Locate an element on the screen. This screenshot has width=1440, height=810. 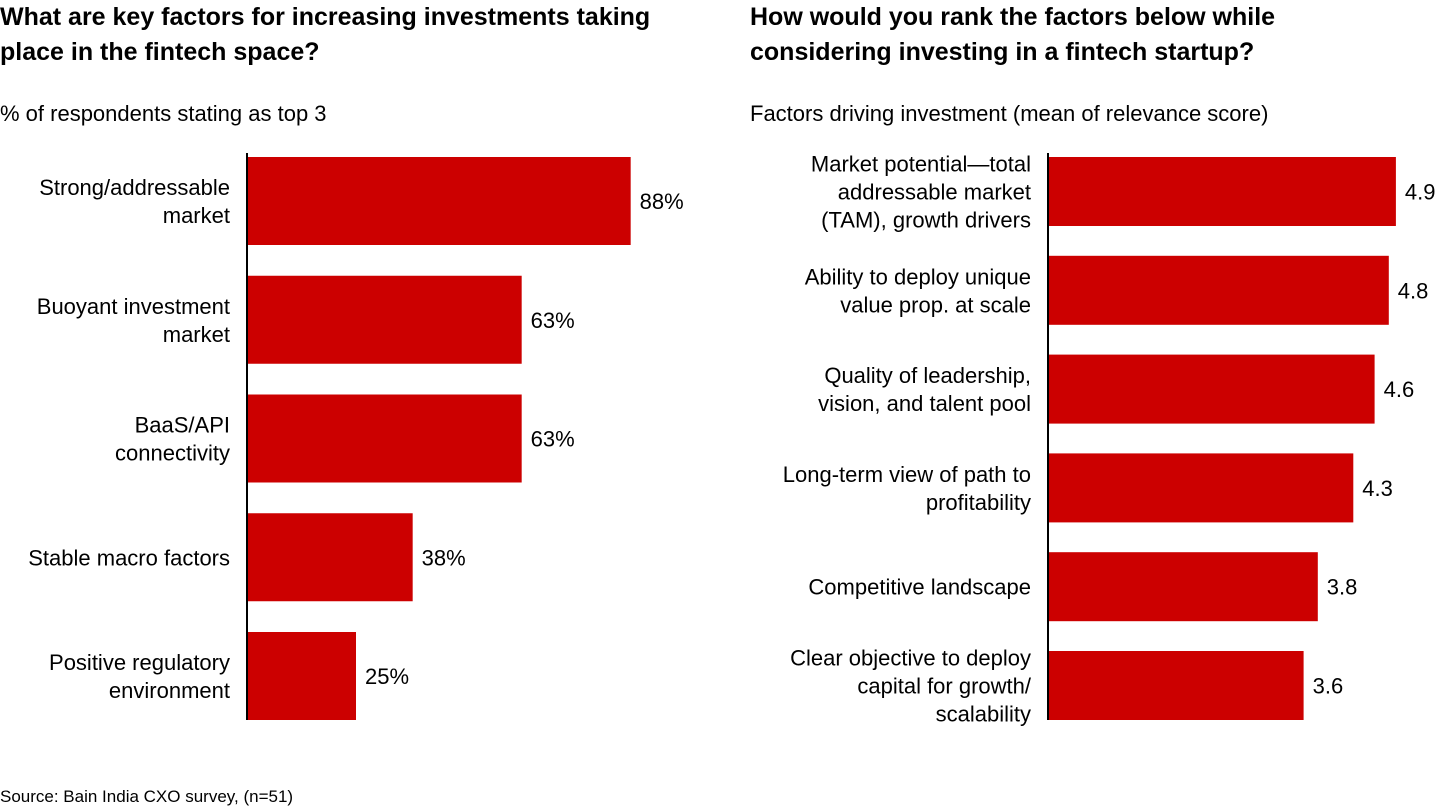
category-label-5-line-0: Clear objective to deploy is located at coordinates (910, 658).